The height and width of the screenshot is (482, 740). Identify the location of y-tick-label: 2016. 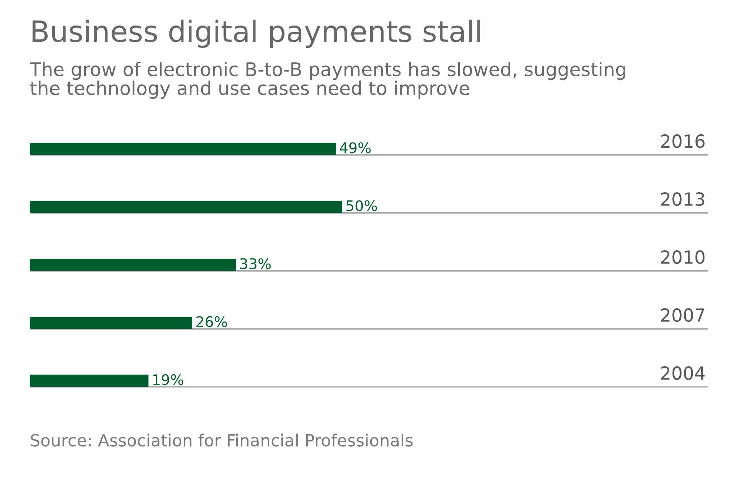
(683, 141).